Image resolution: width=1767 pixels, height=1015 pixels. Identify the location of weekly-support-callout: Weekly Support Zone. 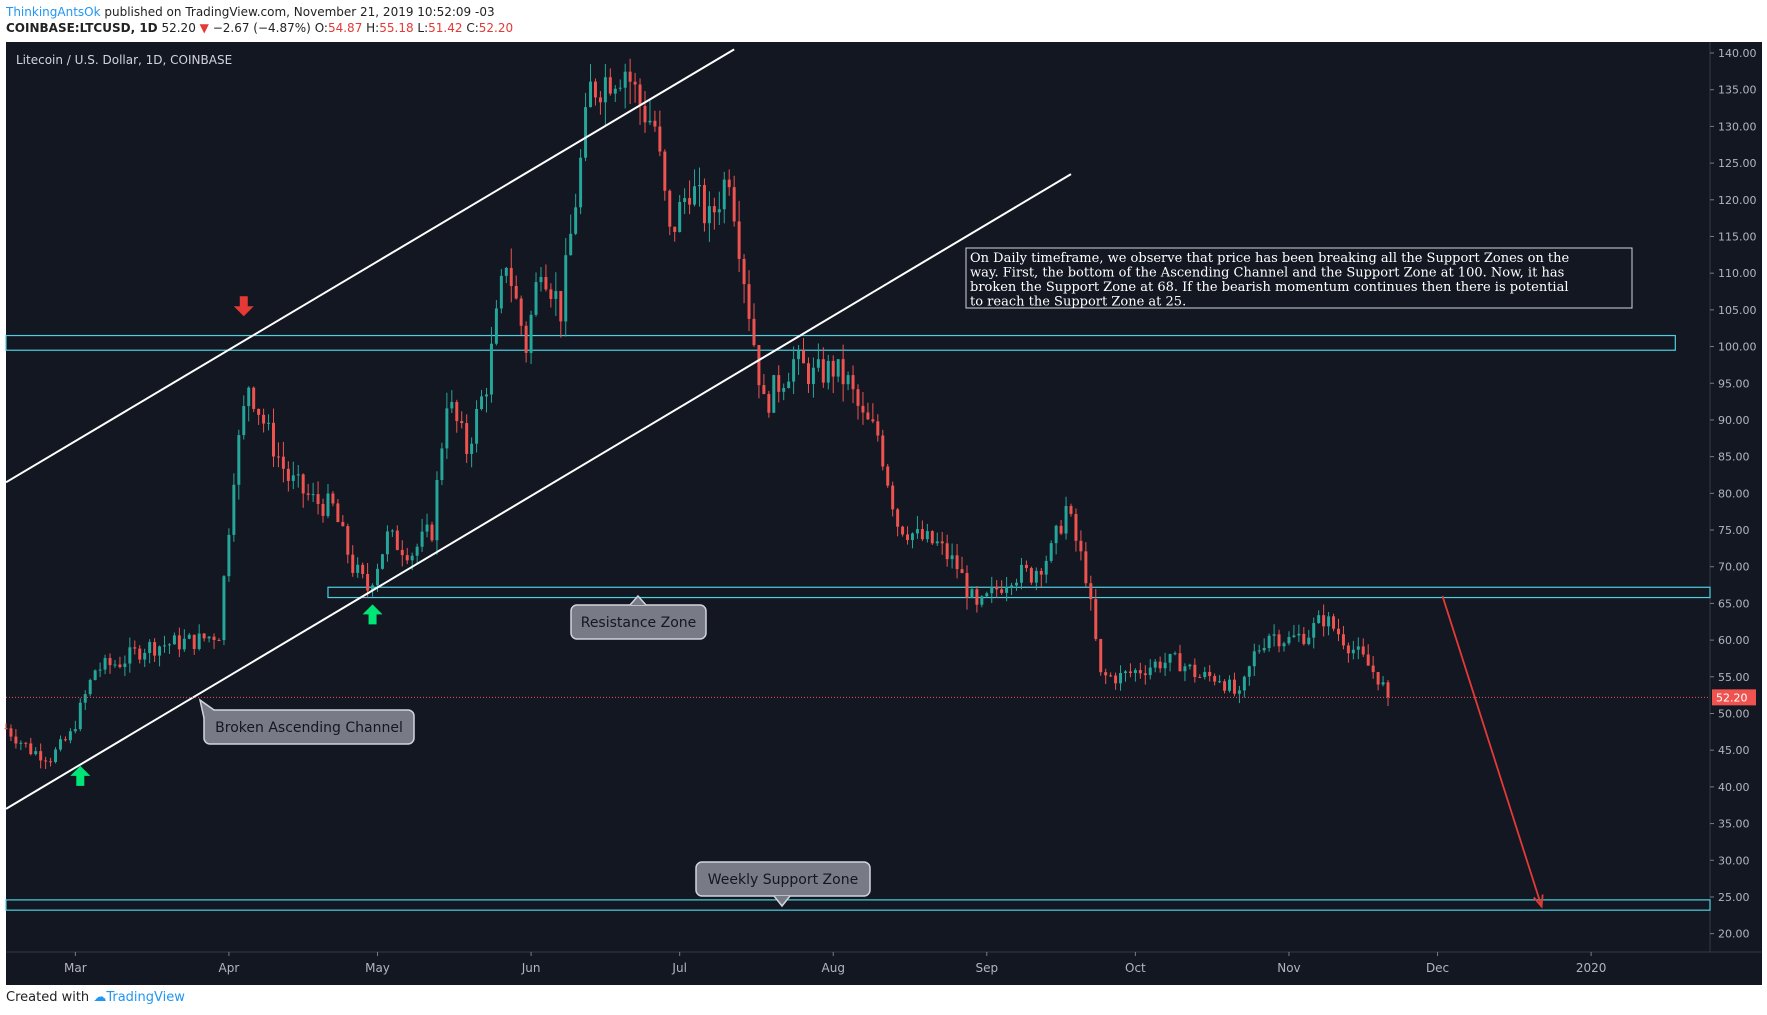
(783, 884).